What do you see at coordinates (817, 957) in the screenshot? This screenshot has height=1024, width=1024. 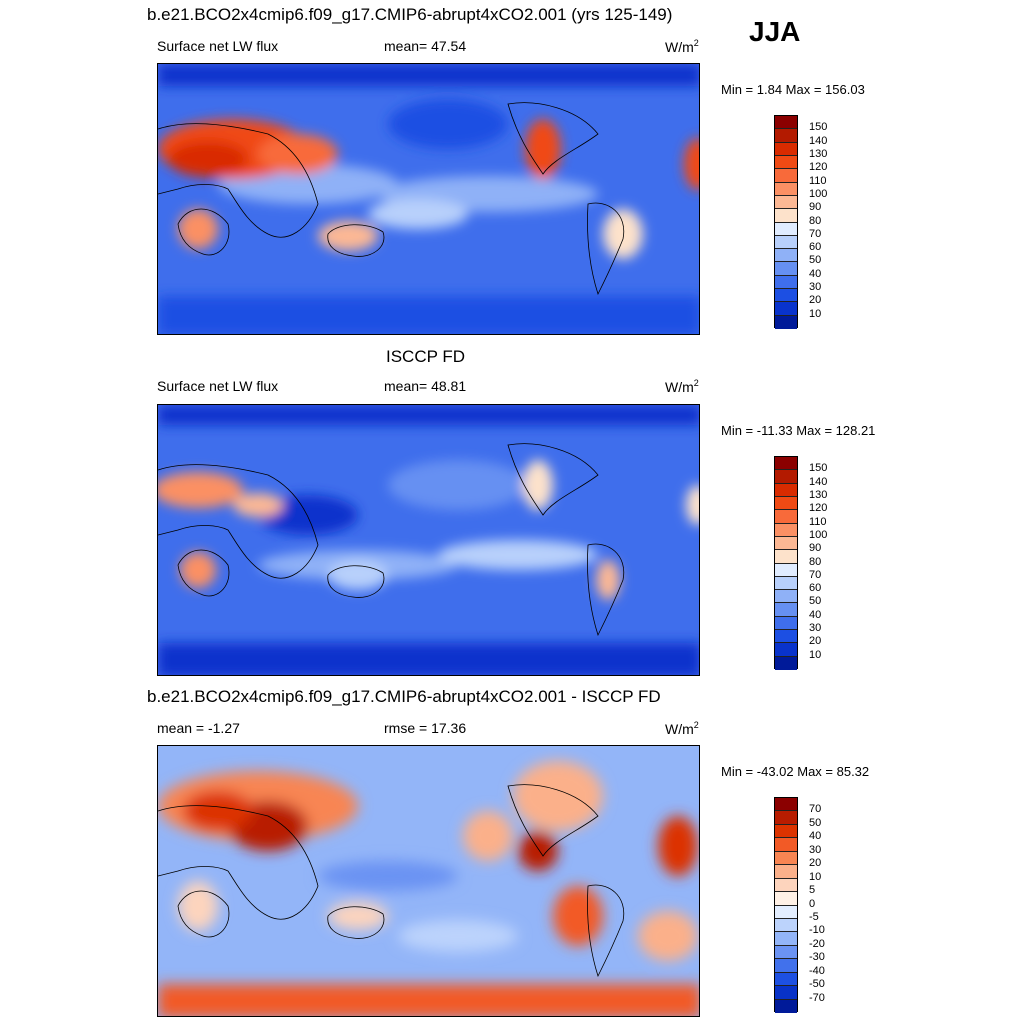 I see `colorbar-tick-label: -30` at bounding box center [817, 957].